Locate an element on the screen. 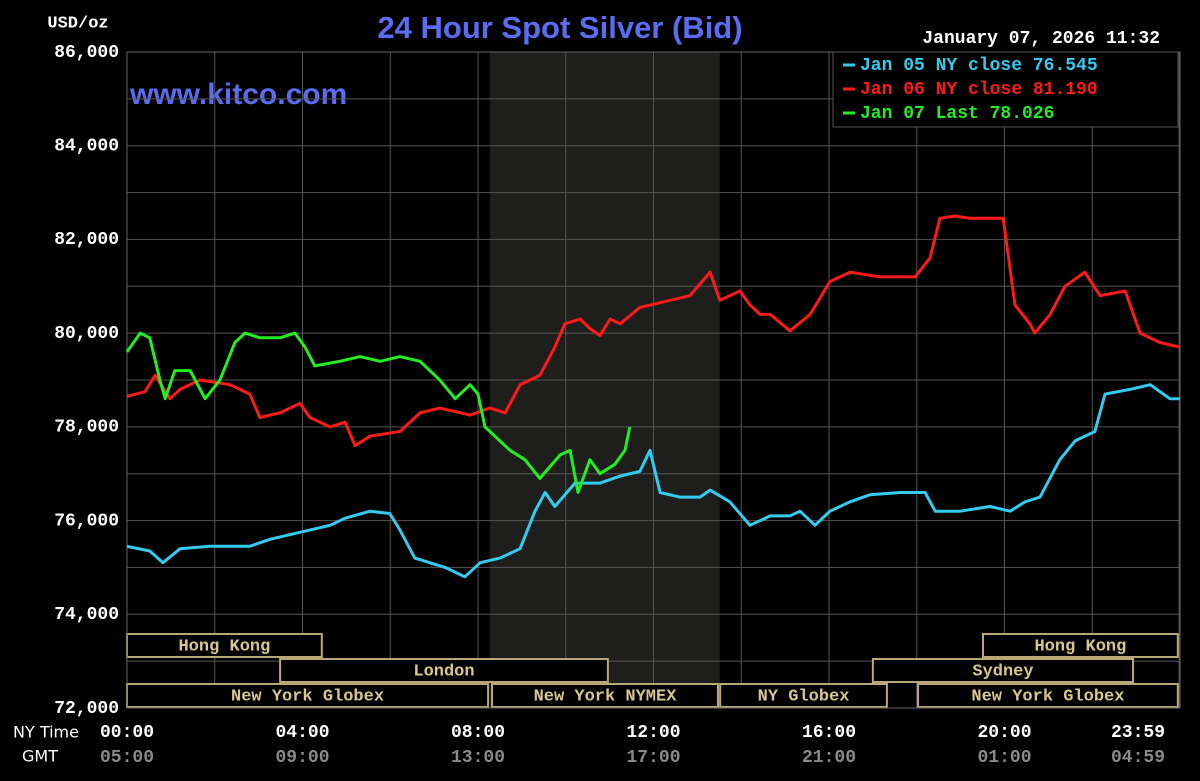 The height and width of the screenshot is (781, 1200). session-label: New York NYMEX is located at coordinates (606, 696).